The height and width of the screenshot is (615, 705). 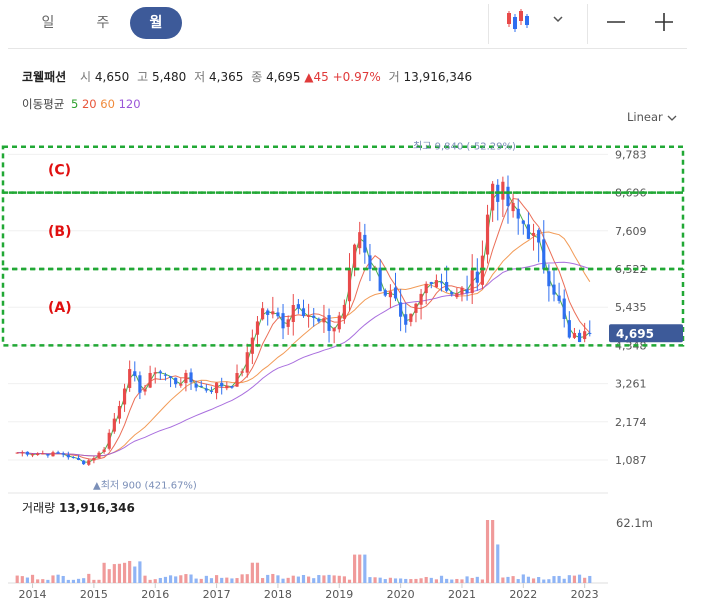 What do you see at coordinates (635, 334) in the screenshot?
I see `current-price-label: 4,695` at bounding box center [635, 334].